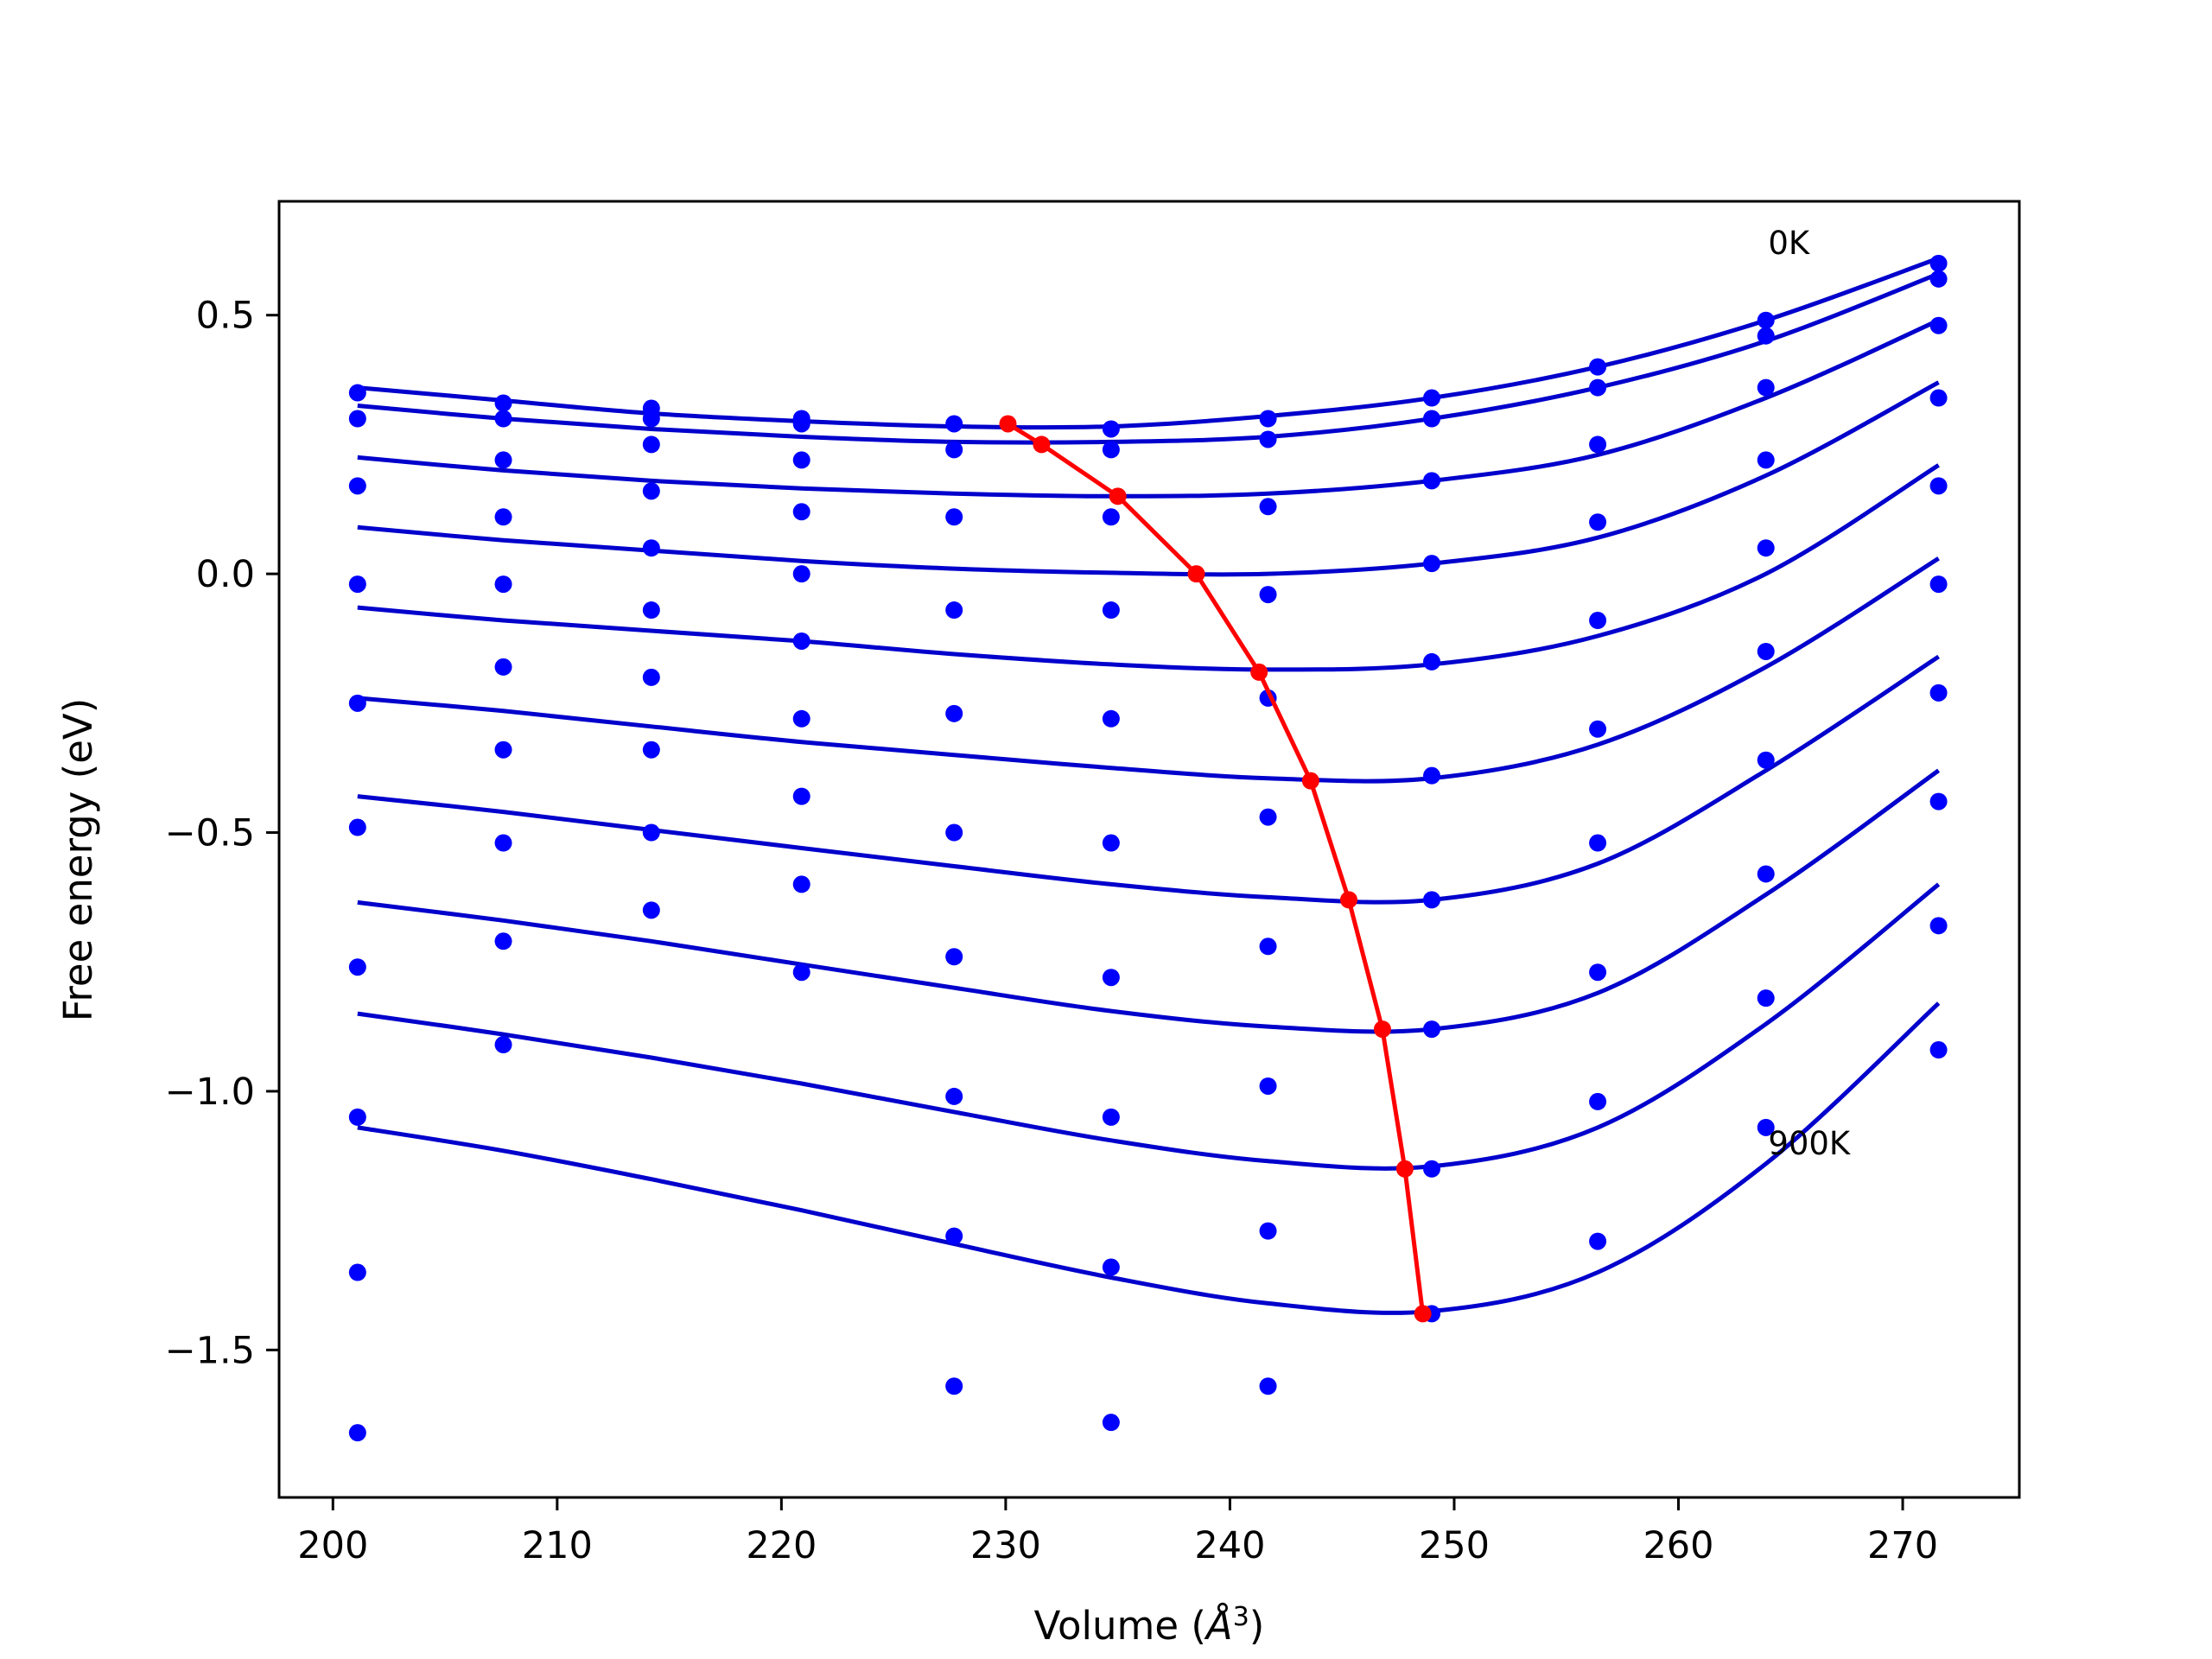 This screenshot has width=2212, height=1659. I want to click on x-axis-label: Volume (Å3), so click(1149, 1625).